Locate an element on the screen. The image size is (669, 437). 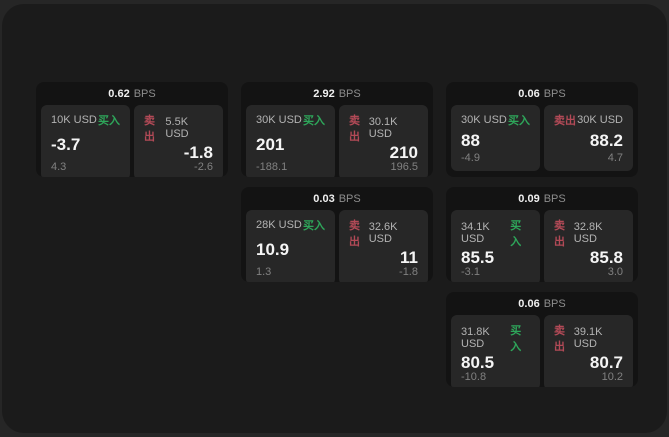
buy-price: -3.7 is located at coordinates (66, 144).